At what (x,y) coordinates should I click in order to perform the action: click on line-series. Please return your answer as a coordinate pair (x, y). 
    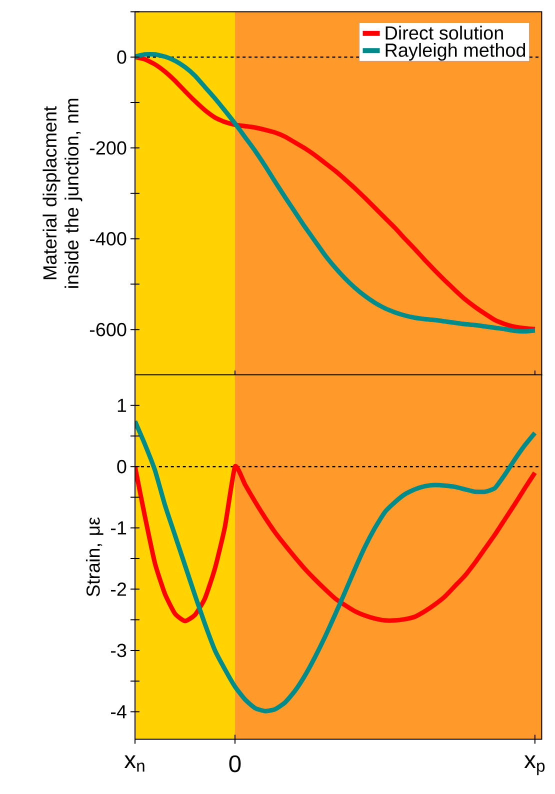
    Looking at the image, I should click on (336, 544).